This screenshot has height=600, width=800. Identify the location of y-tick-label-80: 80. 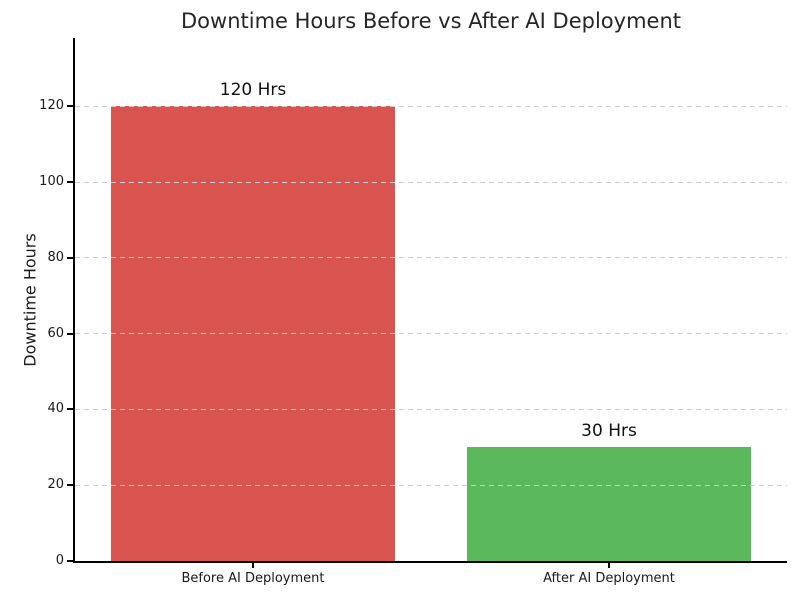
(55, 257).